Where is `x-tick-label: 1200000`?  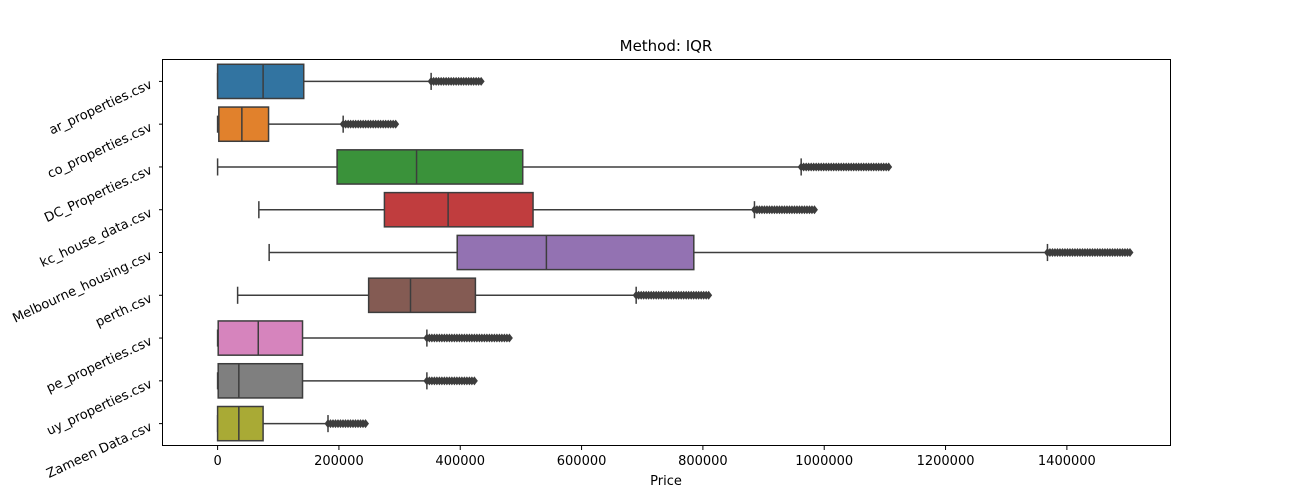
x-tick-label: 1200000 is located at coordinates (946, 461).